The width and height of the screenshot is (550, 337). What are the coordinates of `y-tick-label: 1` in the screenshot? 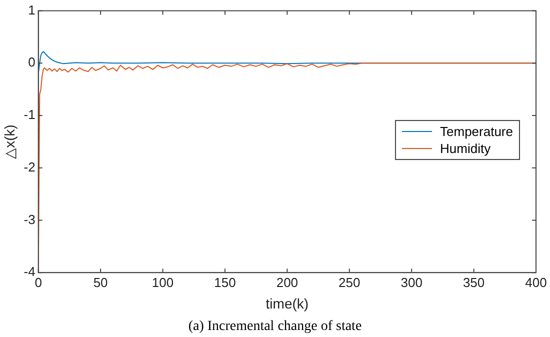 It's located at (32, 10).